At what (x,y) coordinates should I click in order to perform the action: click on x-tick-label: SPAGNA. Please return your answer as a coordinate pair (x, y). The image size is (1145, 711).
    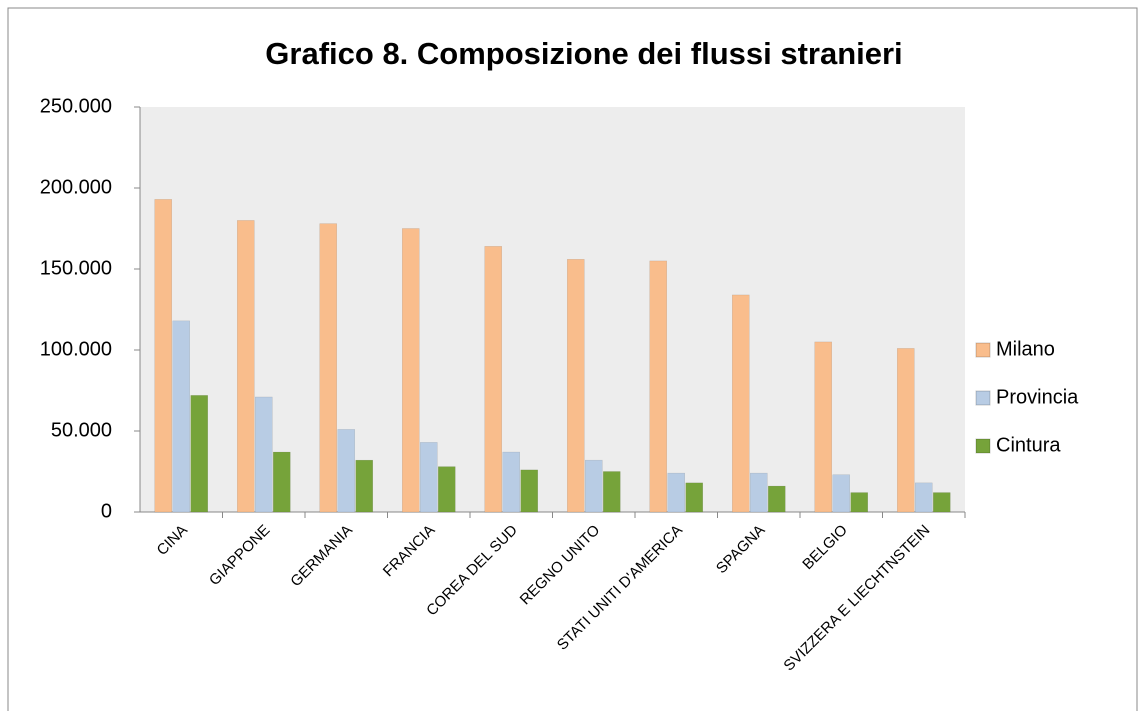
    Looking at the image, I should click on (740, 549).